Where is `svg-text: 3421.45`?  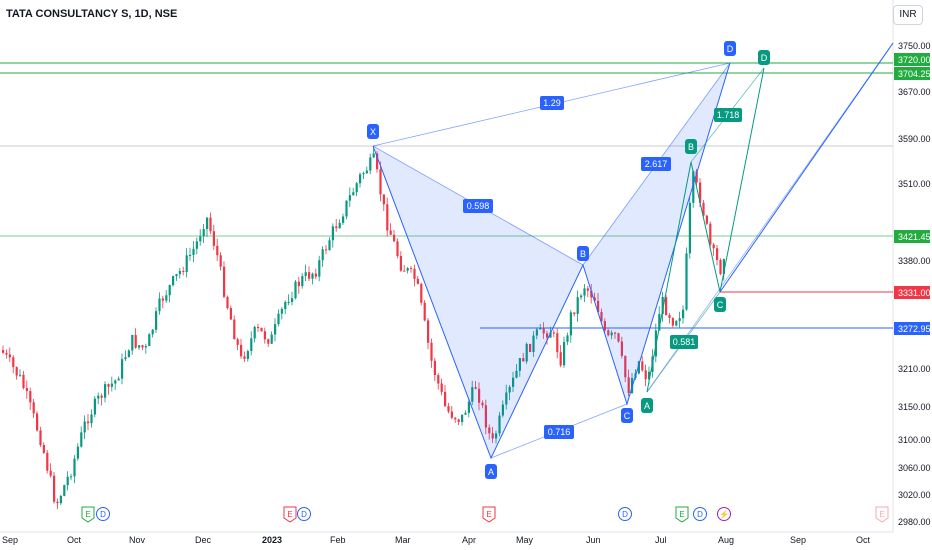
svg-text: 3421.45 is located at coordinates (914, 237).